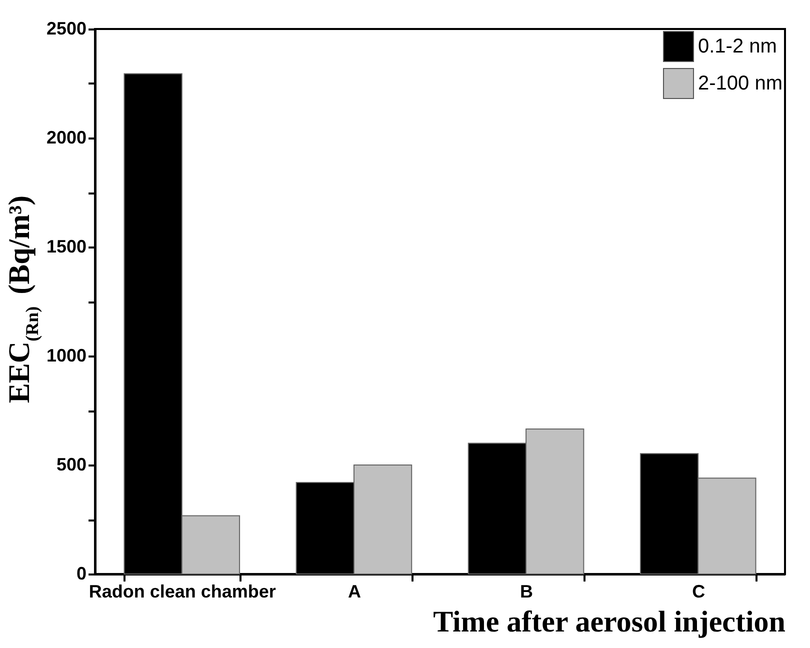  Describe the element at coordinates (66, 246) in the screenshot. I see `y-tick-label: 1500` at that location.